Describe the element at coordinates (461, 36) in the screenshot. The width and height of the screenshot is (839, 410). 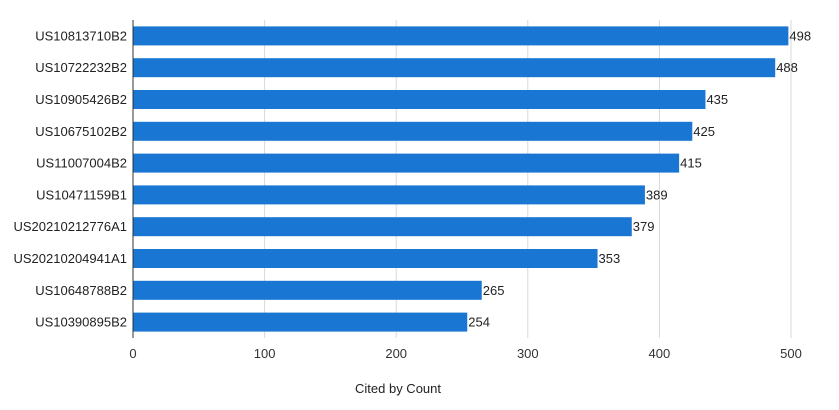
I see `bar-US10813710B2` at that location.